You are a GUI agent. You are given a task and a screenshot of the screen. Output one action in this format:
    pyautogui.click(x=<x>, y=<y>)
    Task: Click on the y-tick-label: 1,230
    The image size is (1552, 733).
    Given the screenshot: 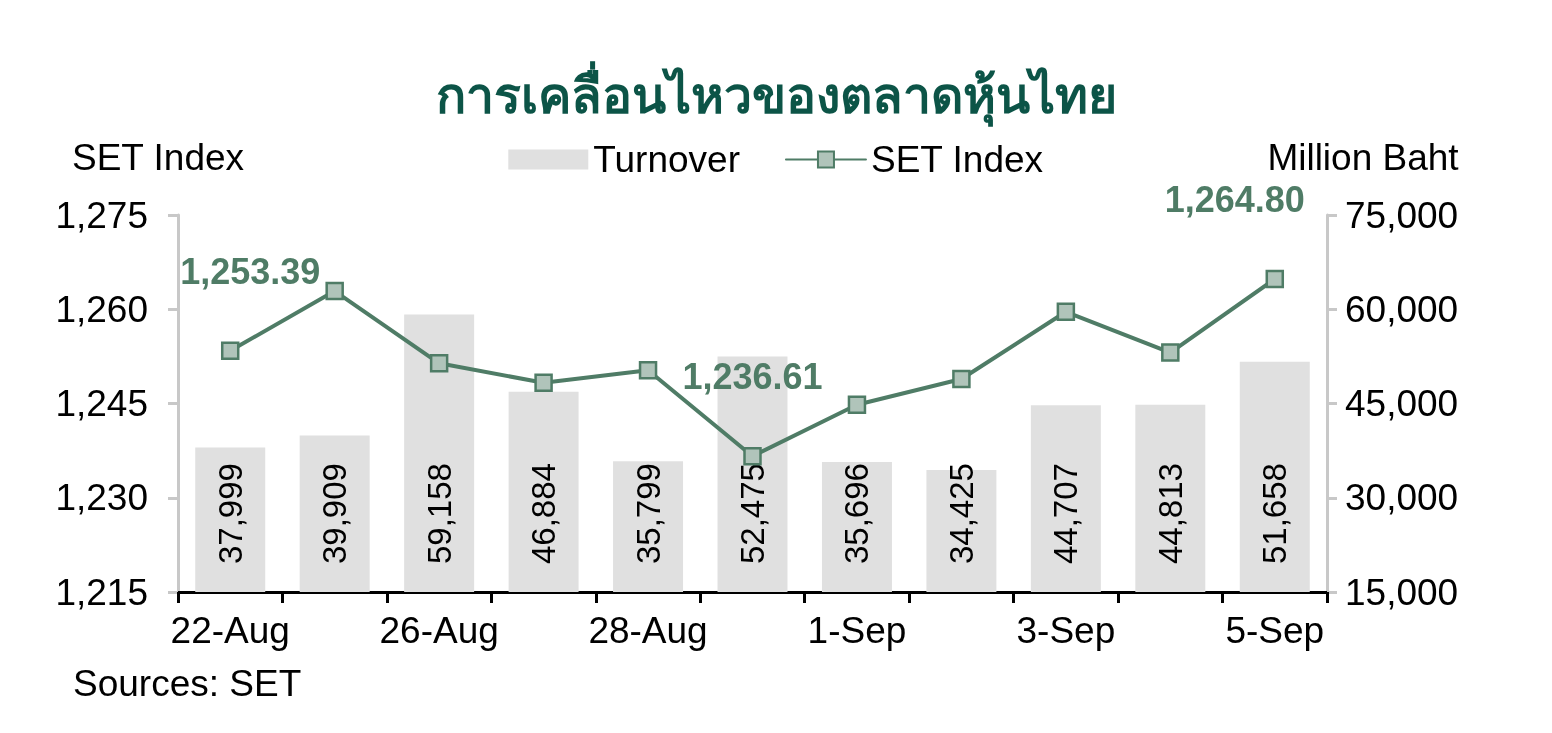 What is the action you would take?
    pyautogui.click(x=101, y=498)
    